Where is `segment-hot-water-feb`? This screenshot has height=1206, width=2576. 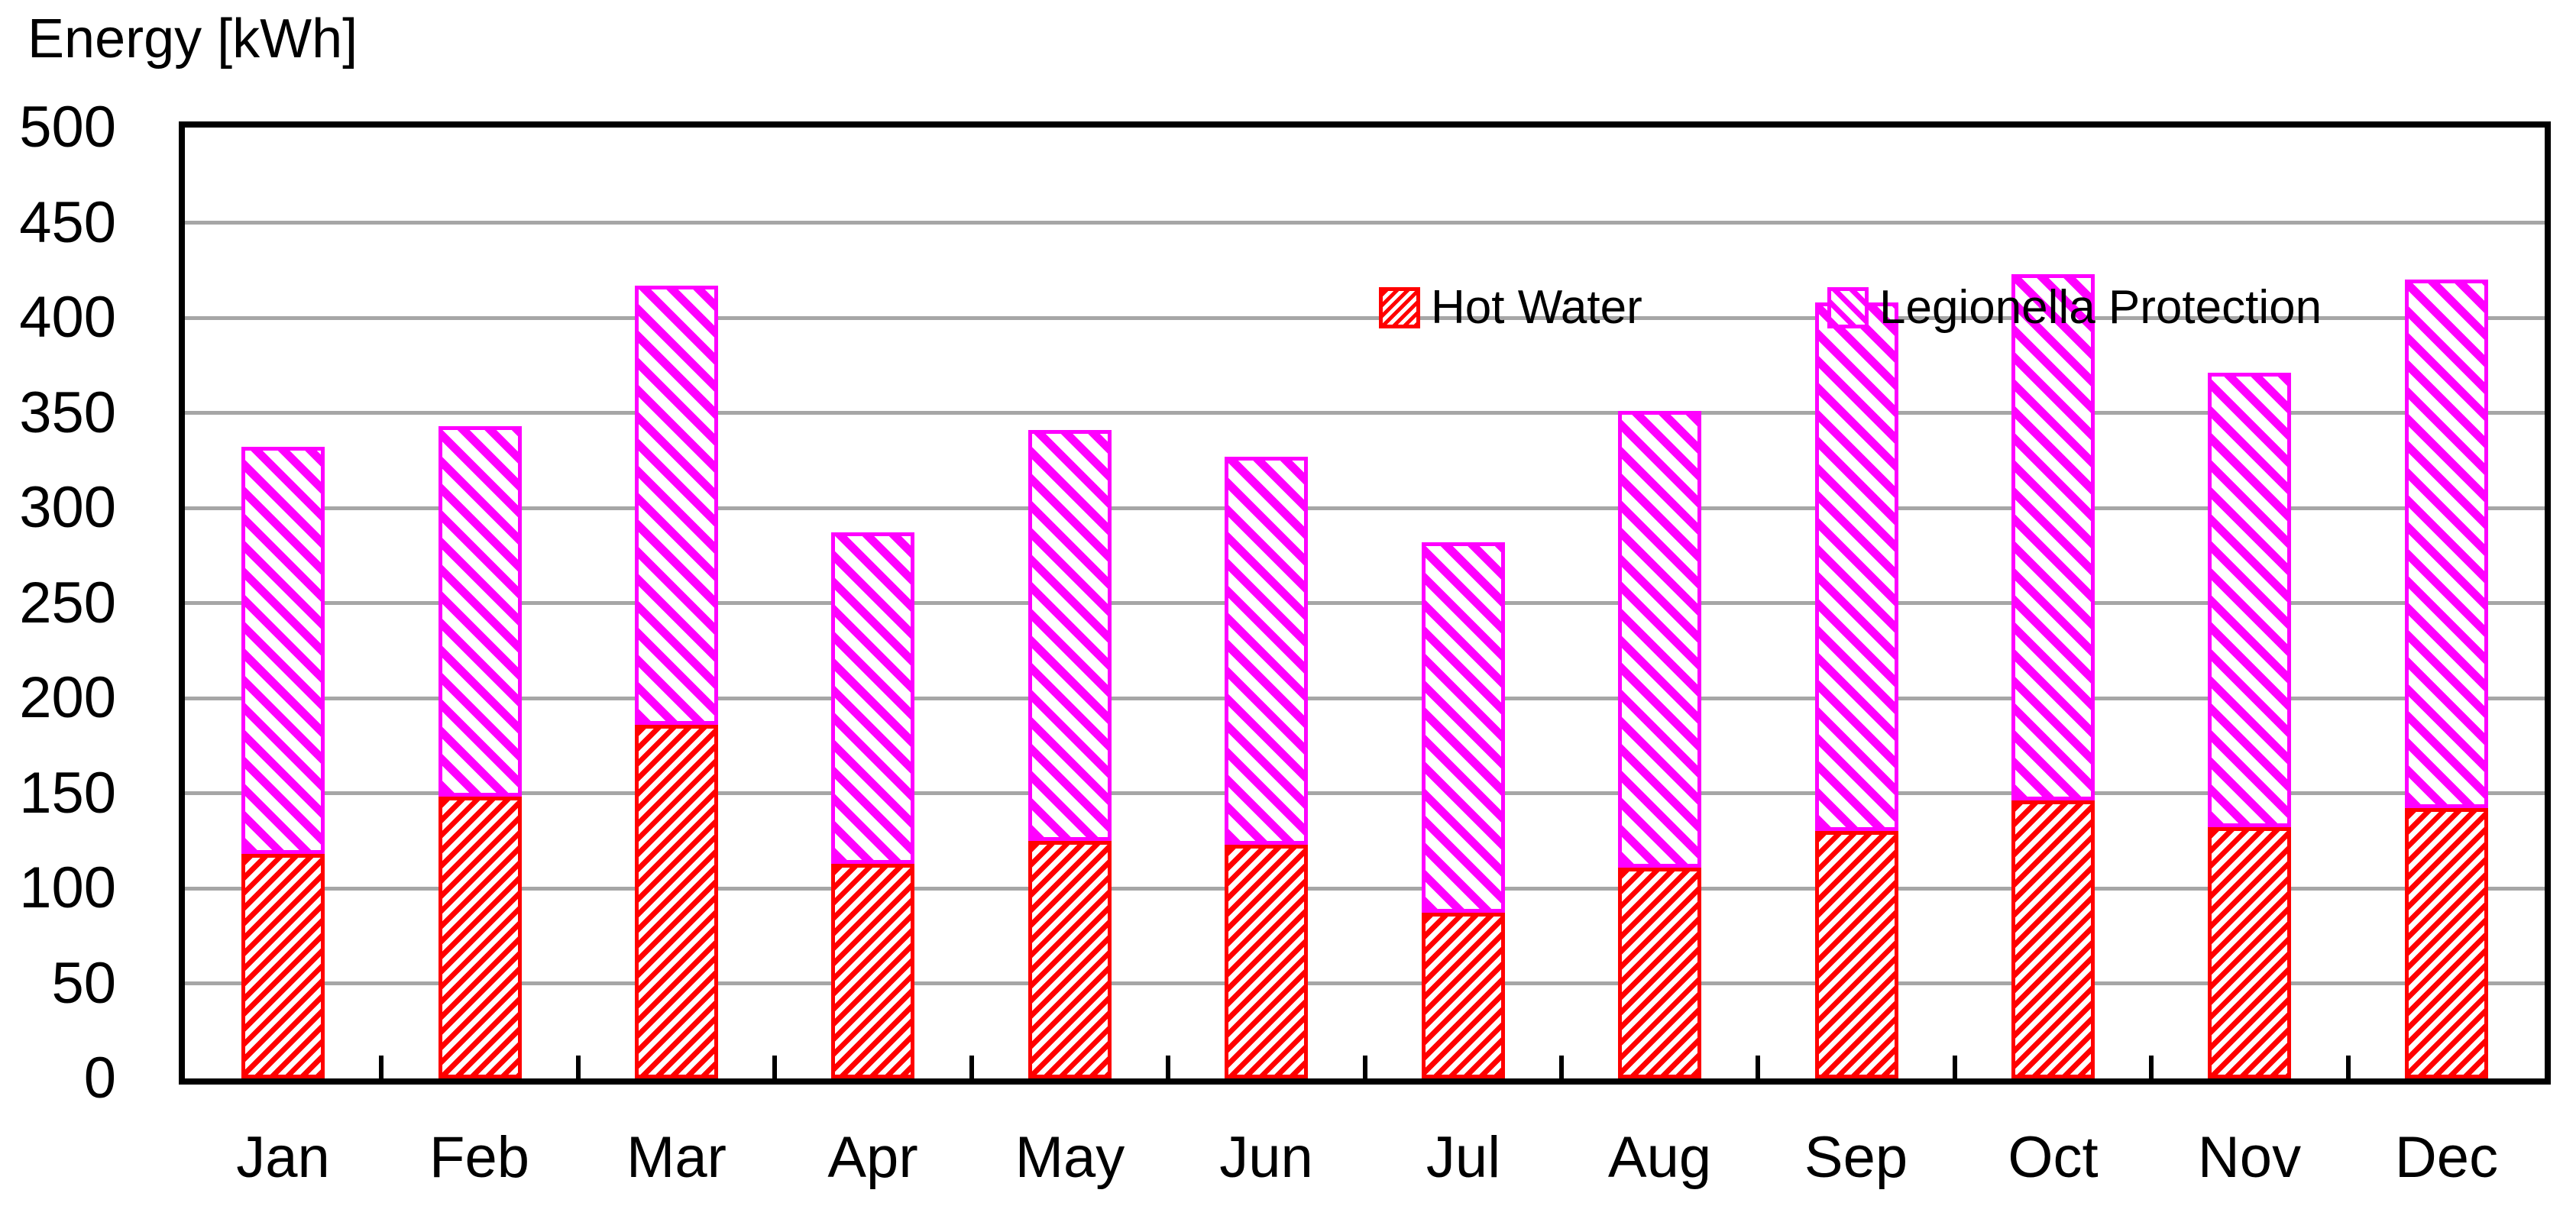
segment-hot-water-feb is located at coordinates (480, 938).